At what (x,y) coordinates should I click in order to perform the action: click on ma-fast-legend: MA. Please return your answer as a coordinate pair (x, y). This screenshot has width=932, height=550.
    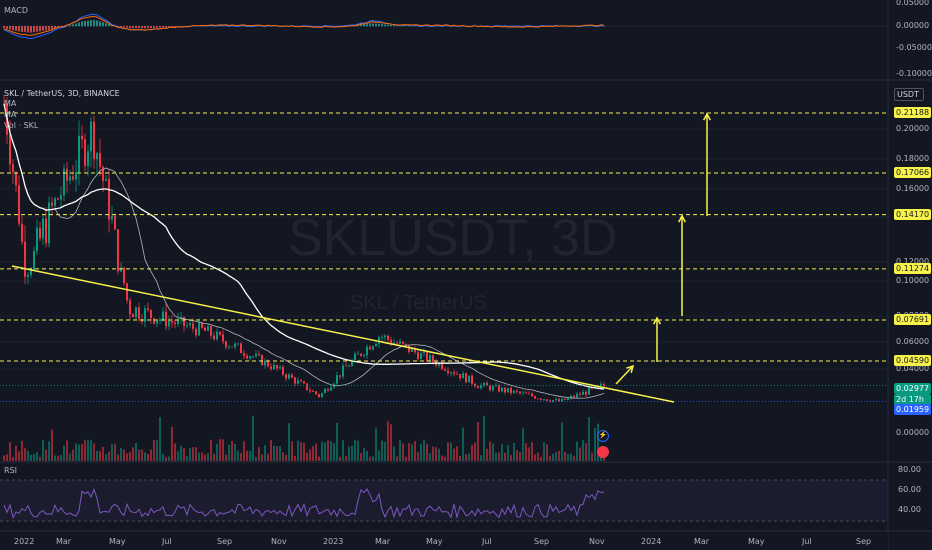
    Looking at the image, I should click on (10, 103).